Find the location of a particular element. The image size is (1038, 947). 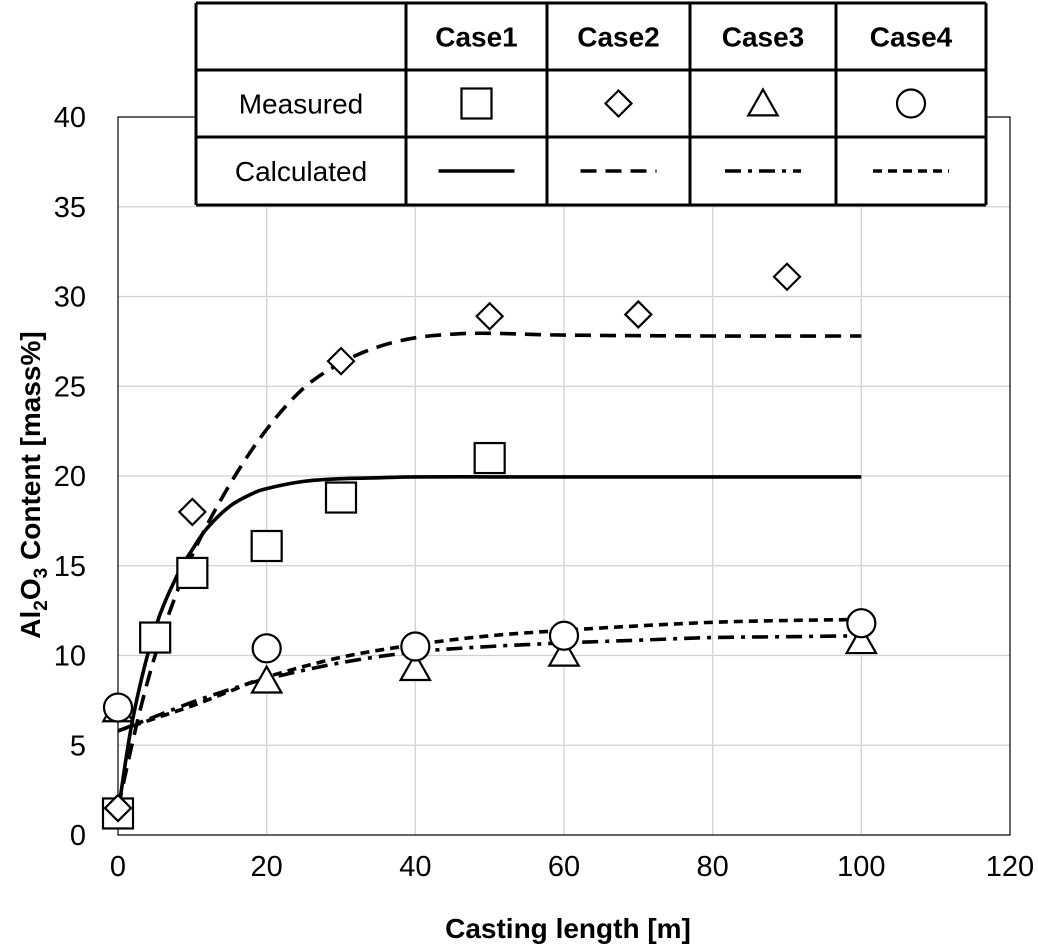

legend-marker-case3 is located at coordinates (763, 102).